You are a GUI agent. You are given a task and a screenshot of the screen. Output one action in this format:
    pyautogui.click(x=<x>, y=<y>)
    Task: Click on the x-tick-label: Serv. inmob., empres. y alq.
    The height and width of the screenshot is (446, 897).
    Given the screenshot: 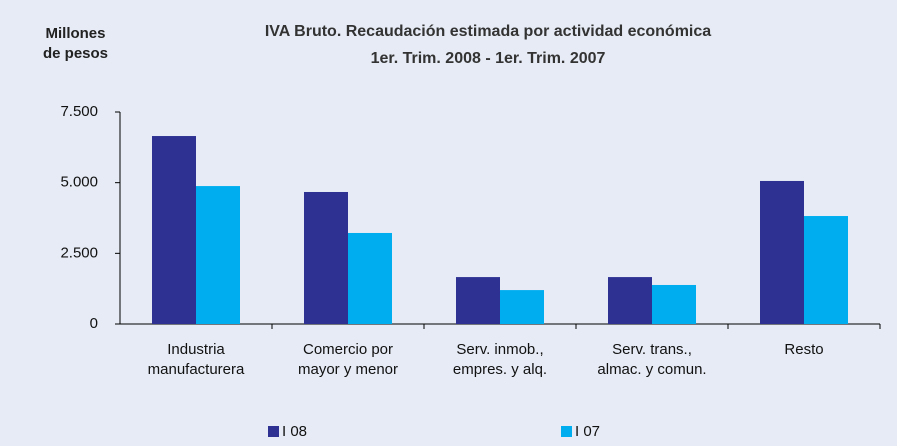 What is the action you would take?
    pyautogui.click(x=500, y=359)
    